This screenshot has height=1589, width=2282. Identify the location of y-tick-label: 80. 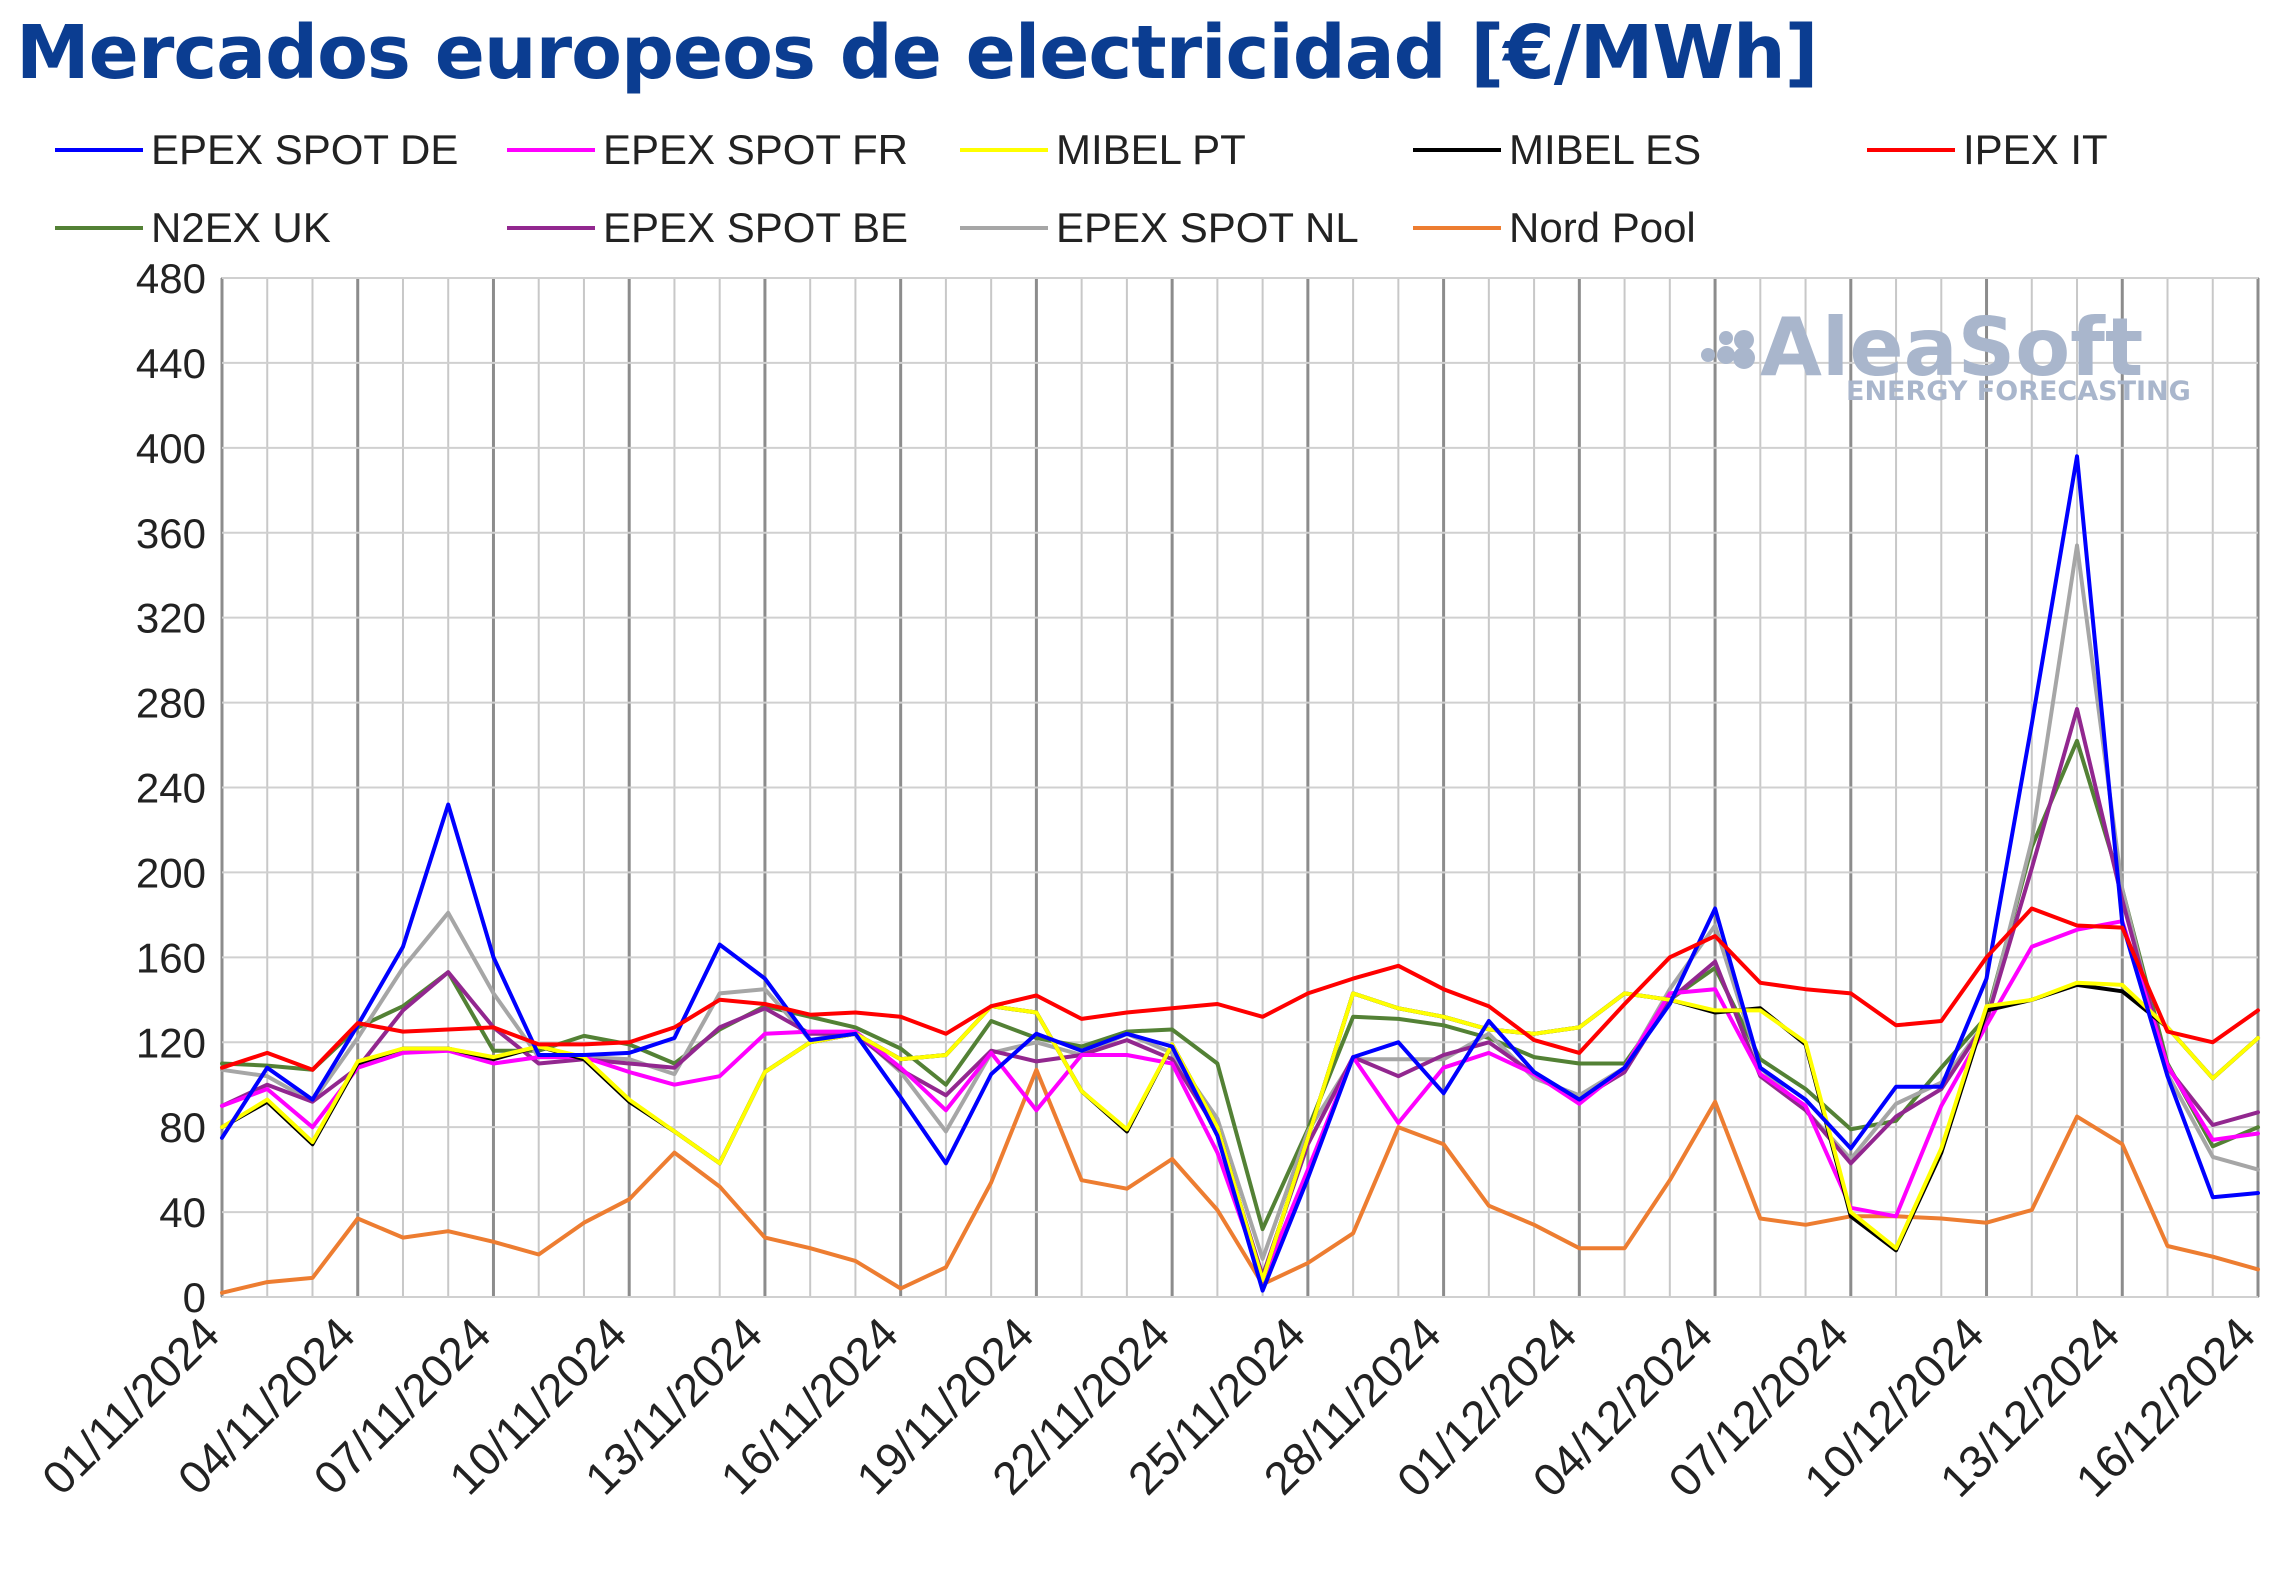
(182, 1127).